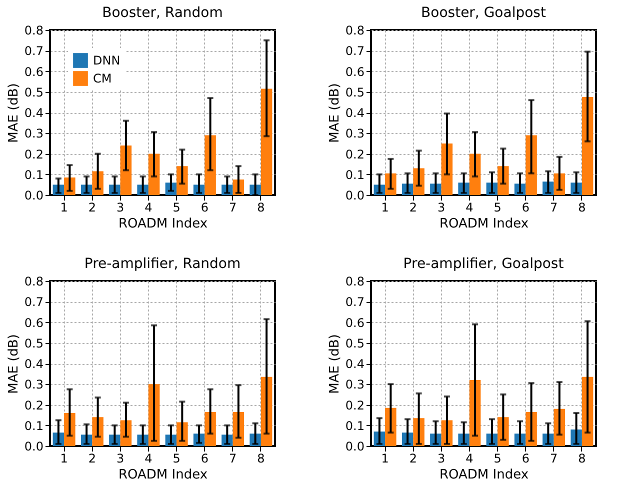  I want to click on legend-label: DNN, so click(106, 61).